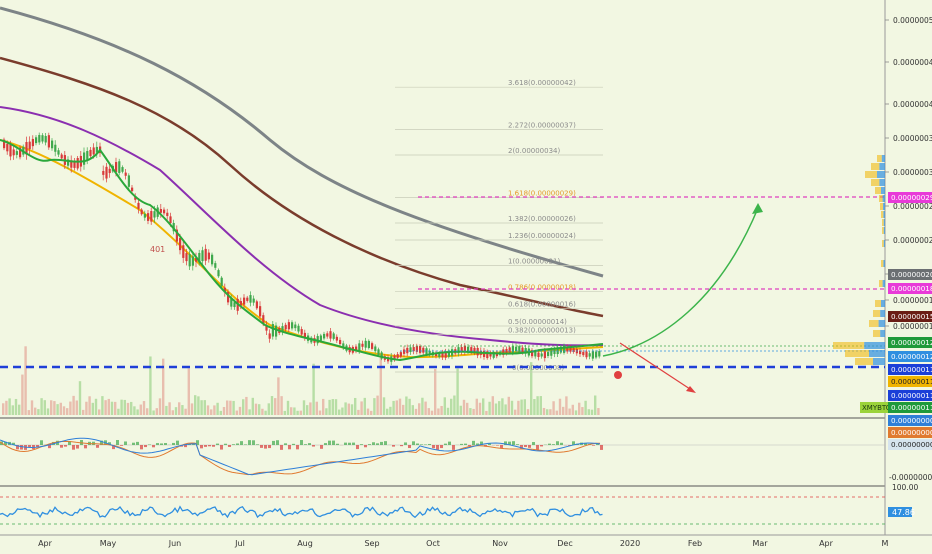  What do you see at coordinates (564, 543) in the screenshot?
I see `time-tick-label: Dec` at bounding box center [564, 543].